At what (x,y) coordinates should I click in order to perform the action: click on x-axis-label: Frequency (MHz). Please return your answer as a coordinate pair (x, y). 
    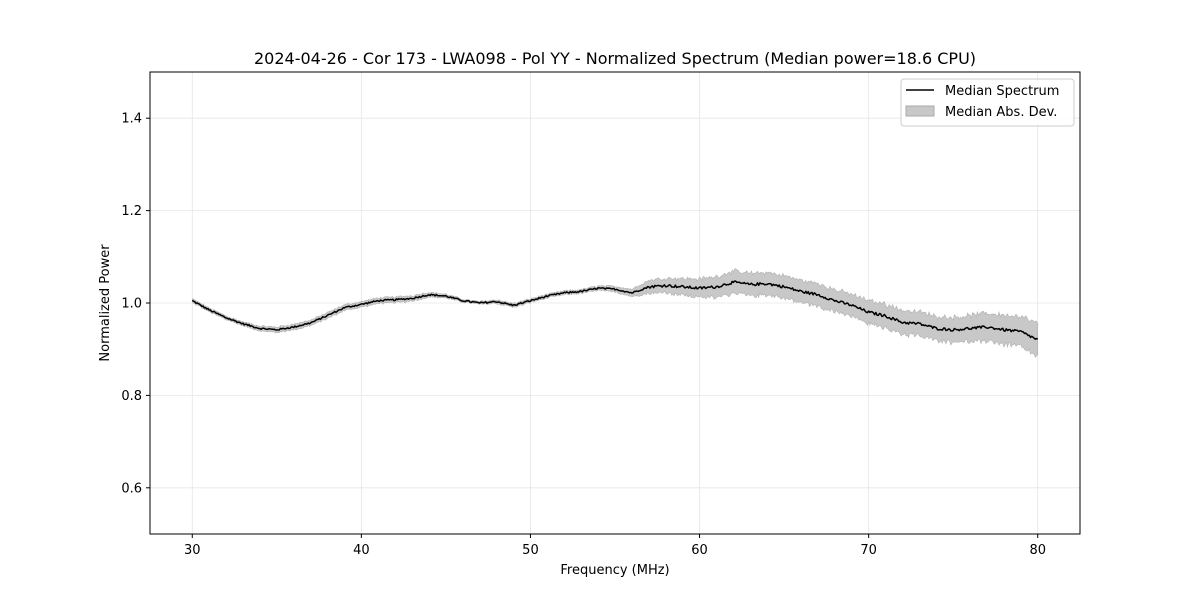
    Looking at the image, I should click on (614, 570).